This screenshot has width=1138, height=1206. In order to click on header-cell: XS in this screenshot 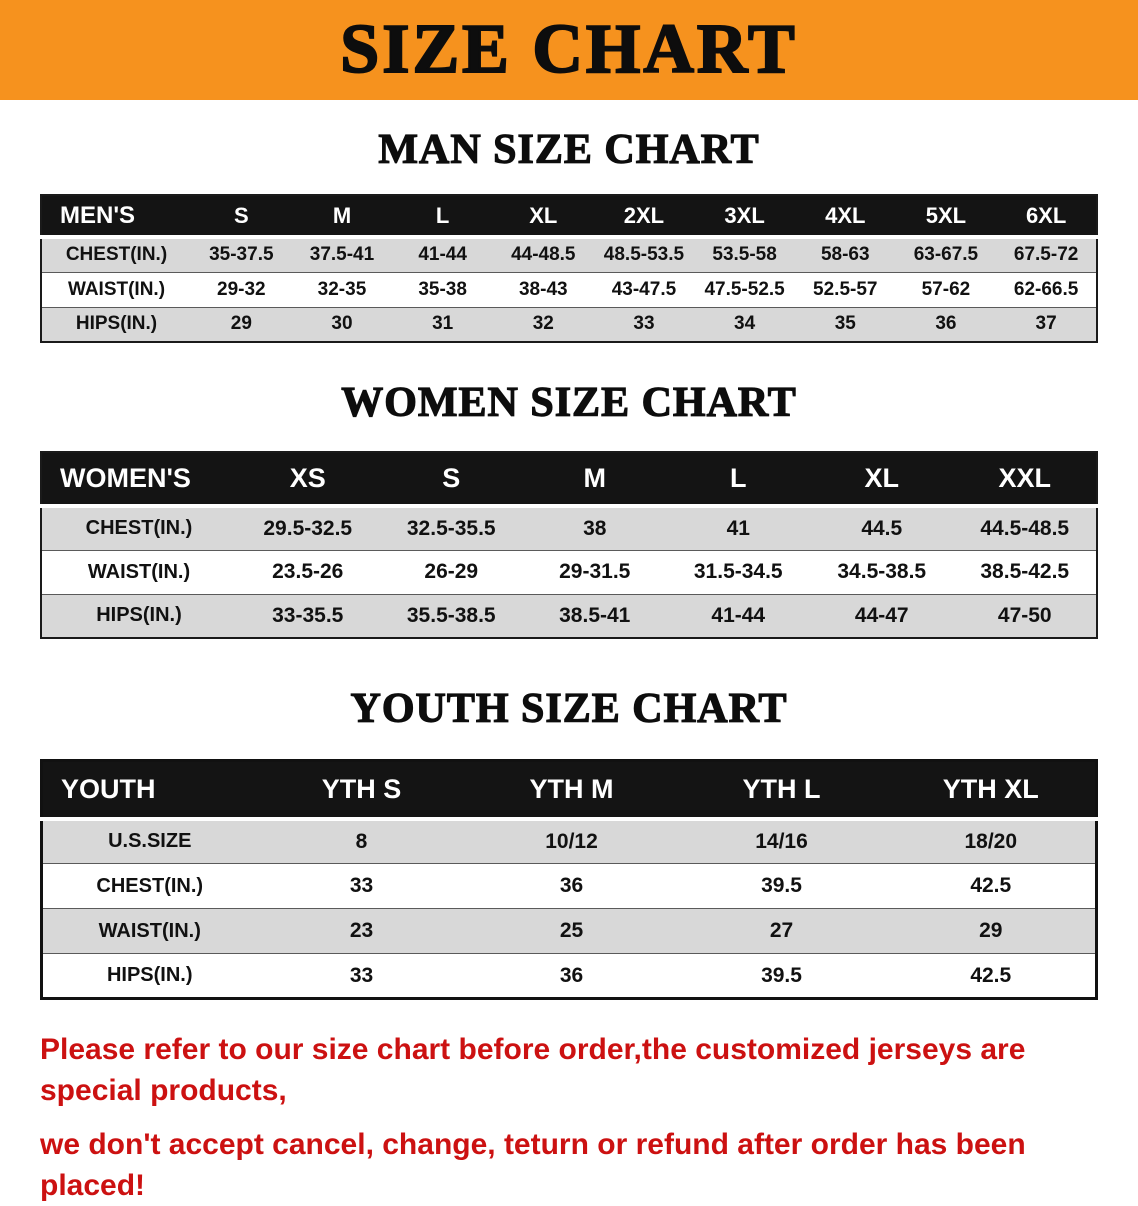, I will do `click(308, 480)`.